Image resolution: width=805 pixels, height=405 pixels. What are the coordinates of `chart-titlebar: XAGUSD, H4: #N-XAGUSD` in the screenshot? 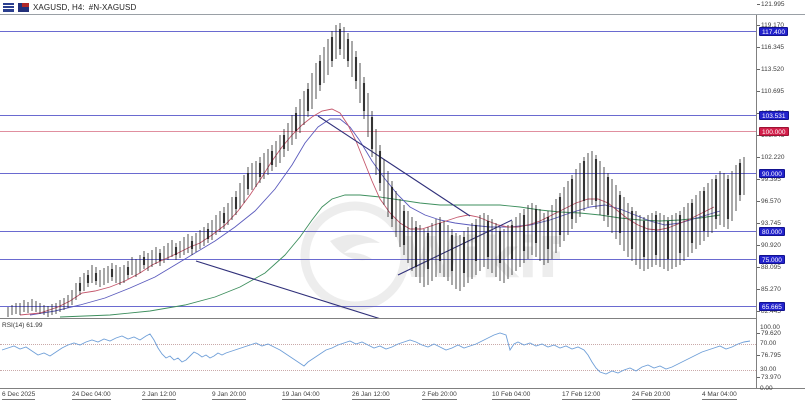 It's located at (402, 7).